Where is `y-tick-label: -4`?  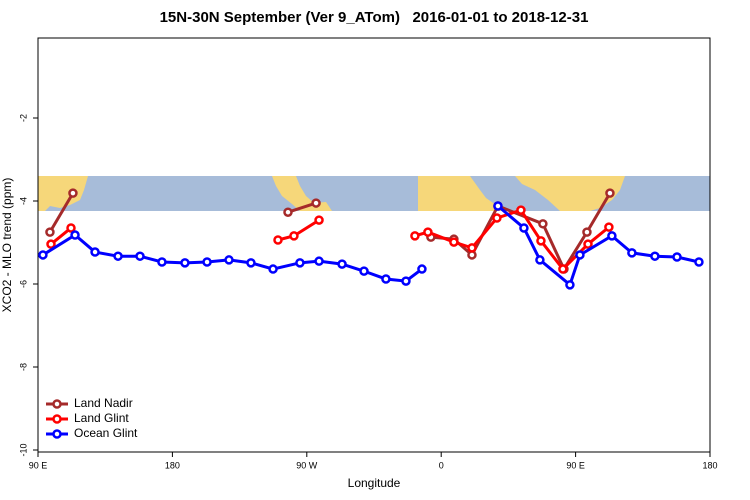 y-tick-label: -4 is located at coordinates (23, 201).